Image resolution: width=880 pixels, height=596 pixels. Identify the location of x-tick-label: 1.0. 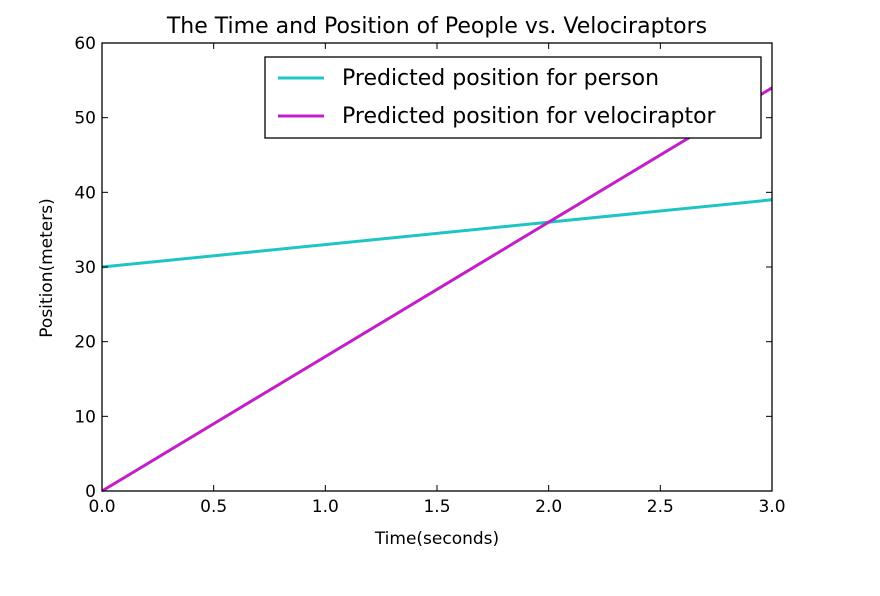
(325, 507).